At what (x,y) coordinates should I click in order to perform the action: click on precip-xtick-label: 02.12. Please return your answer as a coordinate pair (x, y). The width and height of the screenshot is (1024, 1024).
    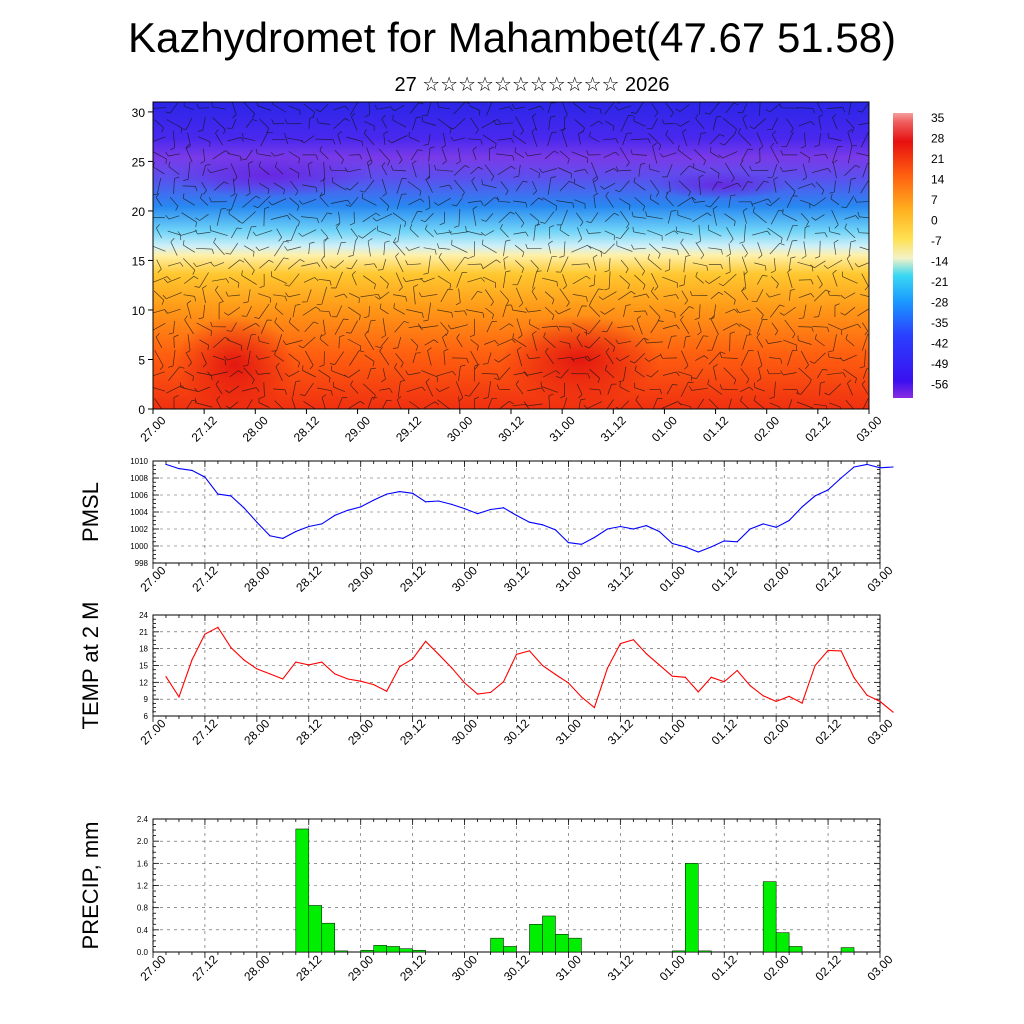
    Looking at the image, I should click on (828, 967).